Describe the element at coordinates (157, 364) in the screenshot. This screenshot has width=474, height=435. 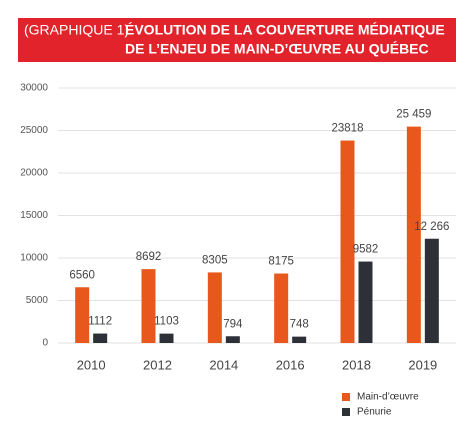
I see `x-tick-label: 2012` at that location.